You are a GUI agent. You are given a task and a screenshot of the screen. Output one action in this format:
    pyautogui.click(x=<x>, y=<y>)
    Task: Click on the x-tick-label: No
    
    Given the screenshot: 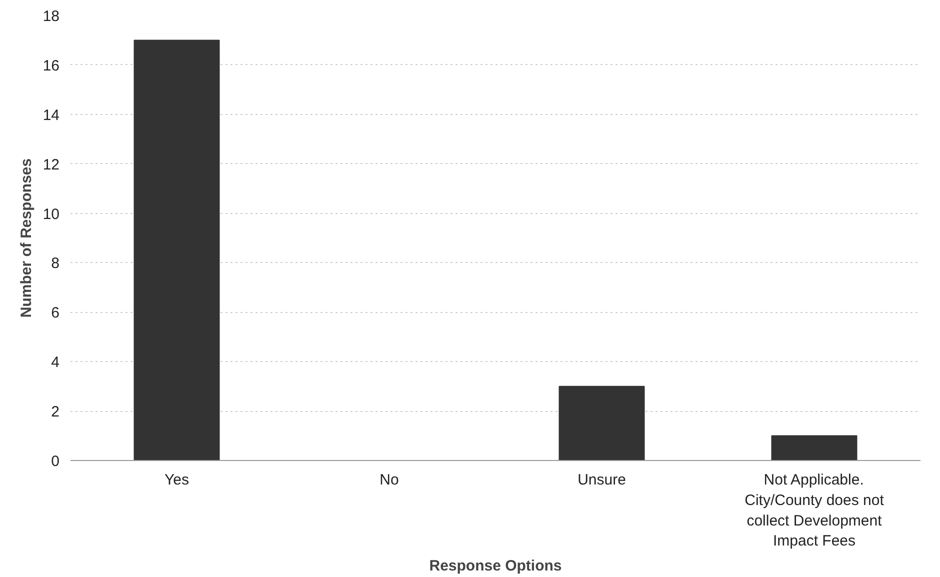 What is the action you would take?
    pyautogui.click(x=389, y=480)
    